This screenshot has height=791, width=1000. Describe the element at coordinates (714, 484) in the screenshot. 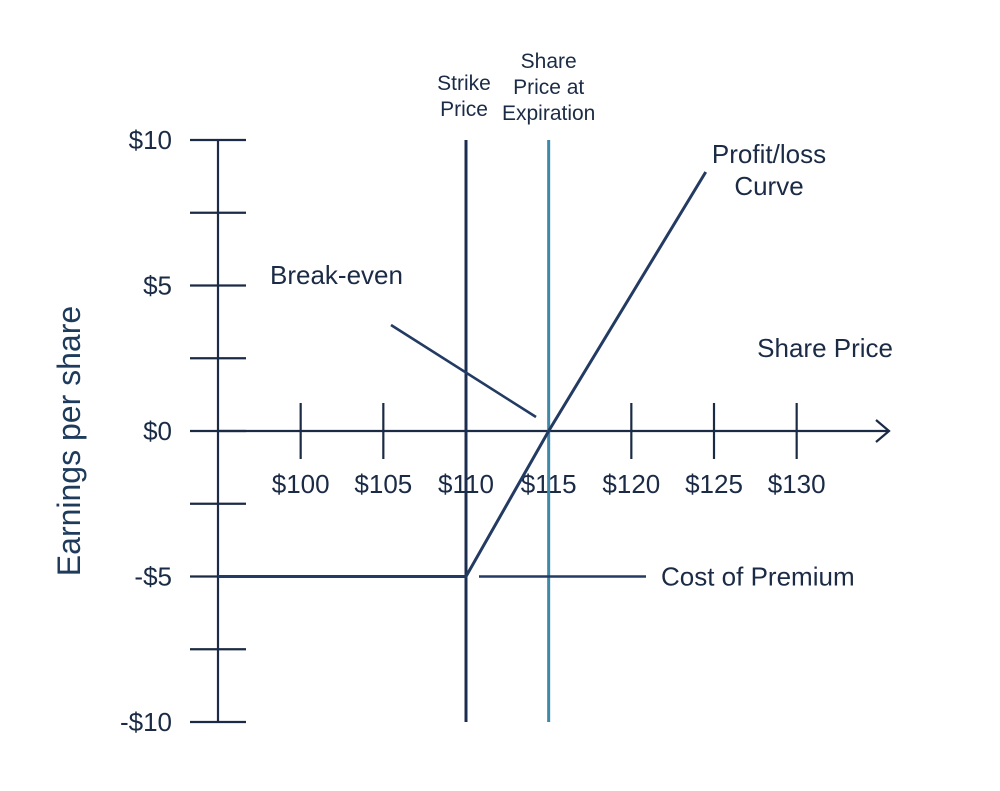

I see `x-tick-label: $125` at that location.